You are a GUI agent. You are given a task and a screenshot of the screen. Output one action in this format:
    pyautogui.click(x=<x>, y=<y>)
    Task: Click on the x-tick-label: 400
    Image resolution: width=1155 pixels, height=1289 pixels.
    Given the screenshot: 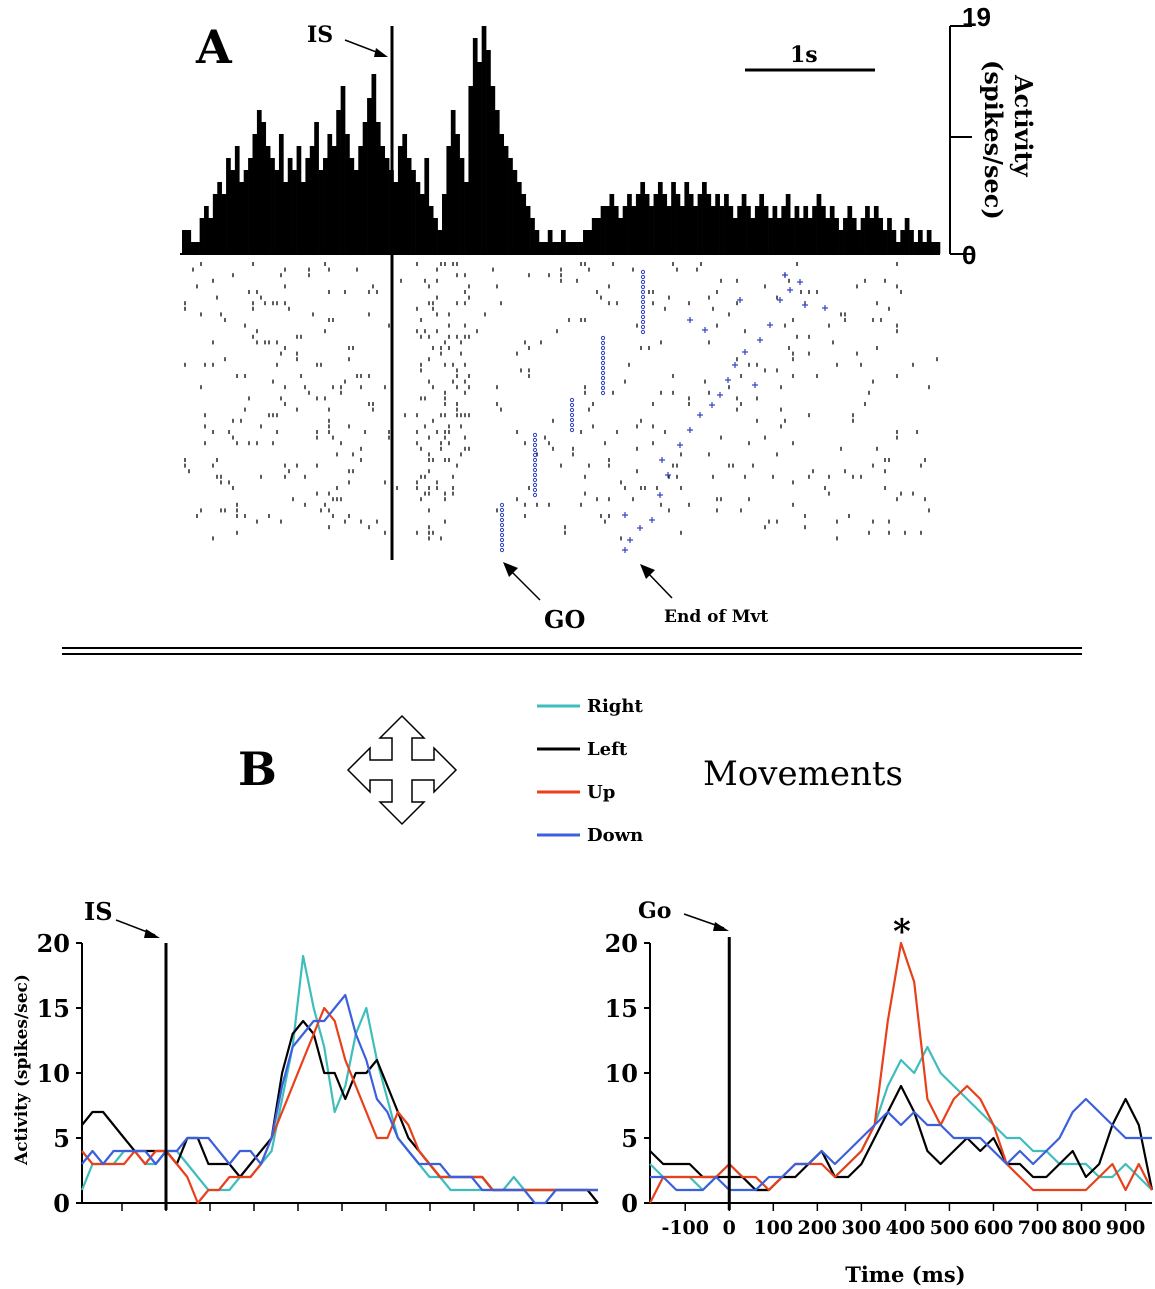 What is the action you would take?
    pyautogui.click(x=906, y=1228)
    